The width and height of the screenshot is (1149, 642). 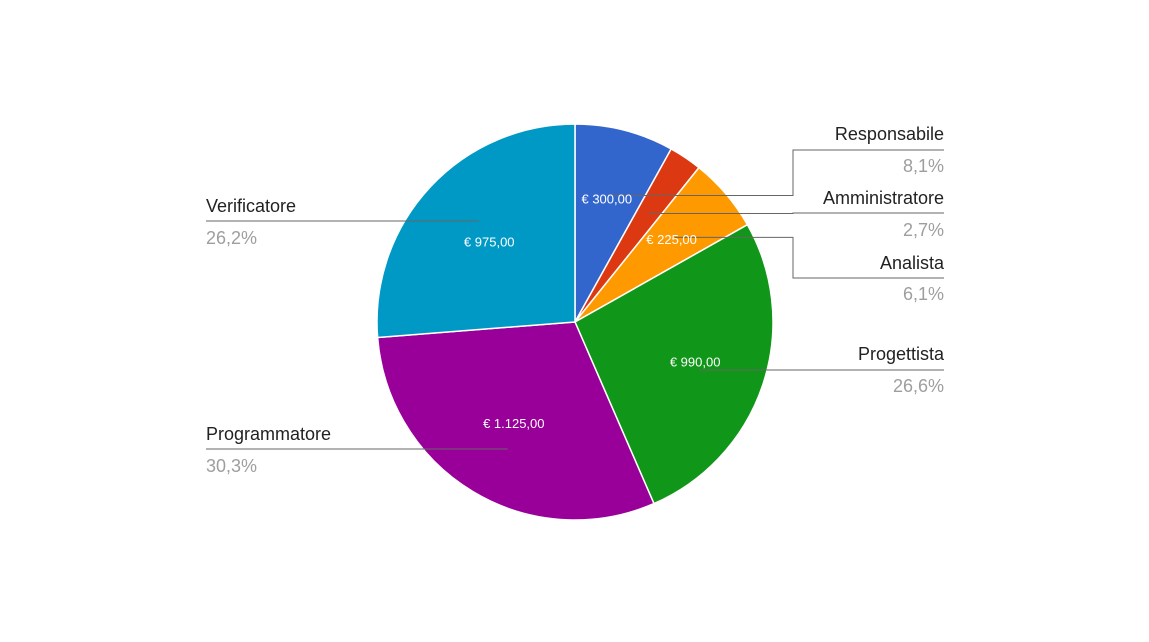 I want to click on percent-label-analista: 6,1%, so click(x=923, y=294).